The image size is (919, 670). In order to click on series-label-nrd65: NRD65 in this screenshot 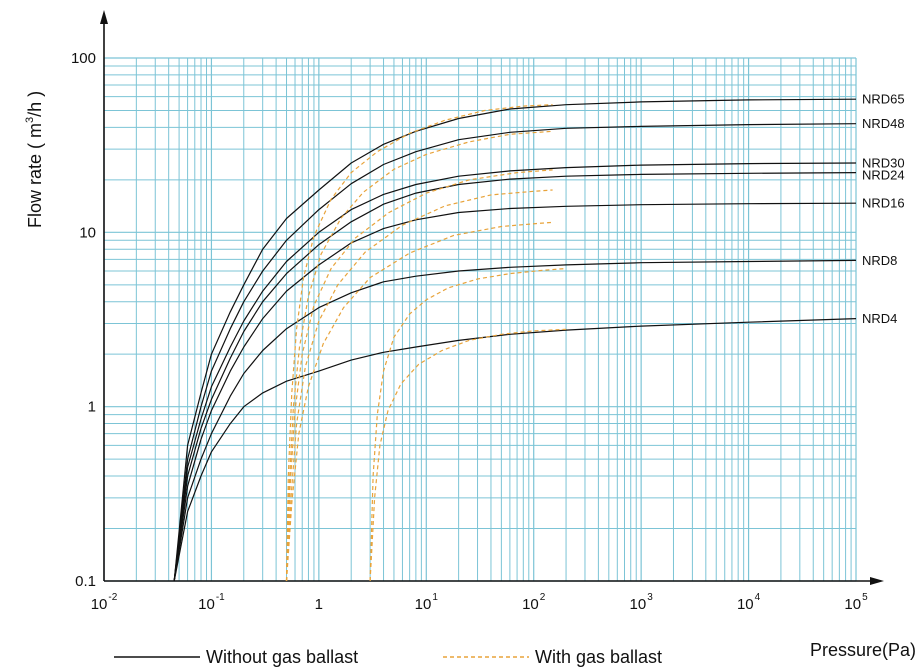, I will do `click(883, 99)`.